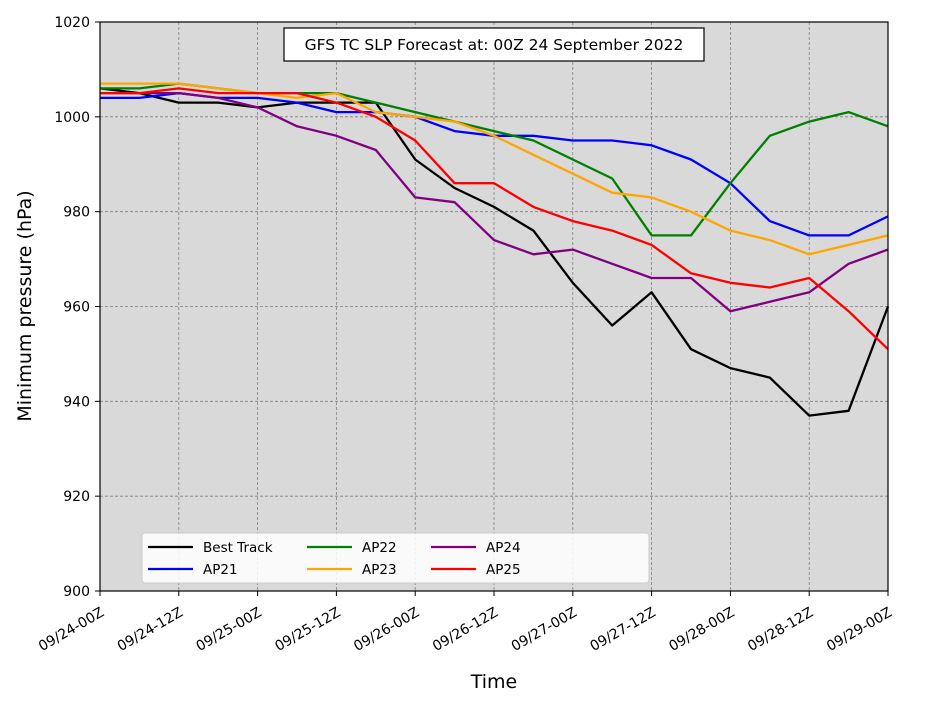  Describe the element at coordinates (71, 630) in the screenshot. I see `x-tick-label: 09/24-00Z` at that location.